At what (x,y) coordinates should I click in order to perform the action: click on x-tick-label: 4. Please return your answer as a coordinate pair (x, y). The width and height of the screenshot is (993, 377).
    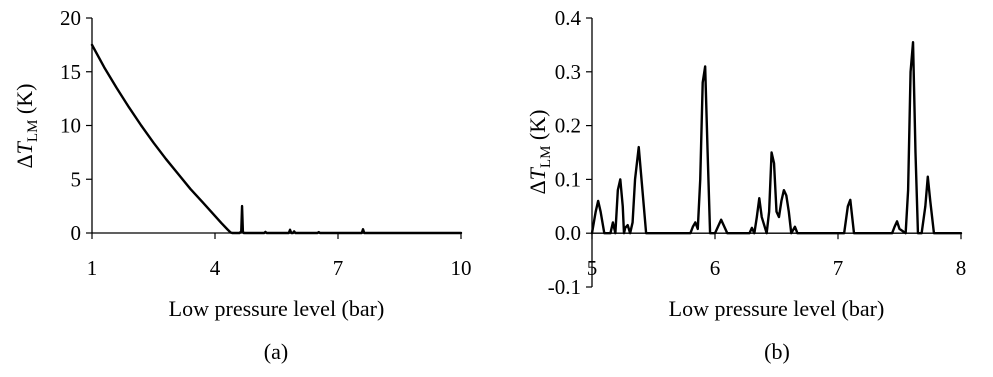
    Looking at the image, I should click on (215, 268).